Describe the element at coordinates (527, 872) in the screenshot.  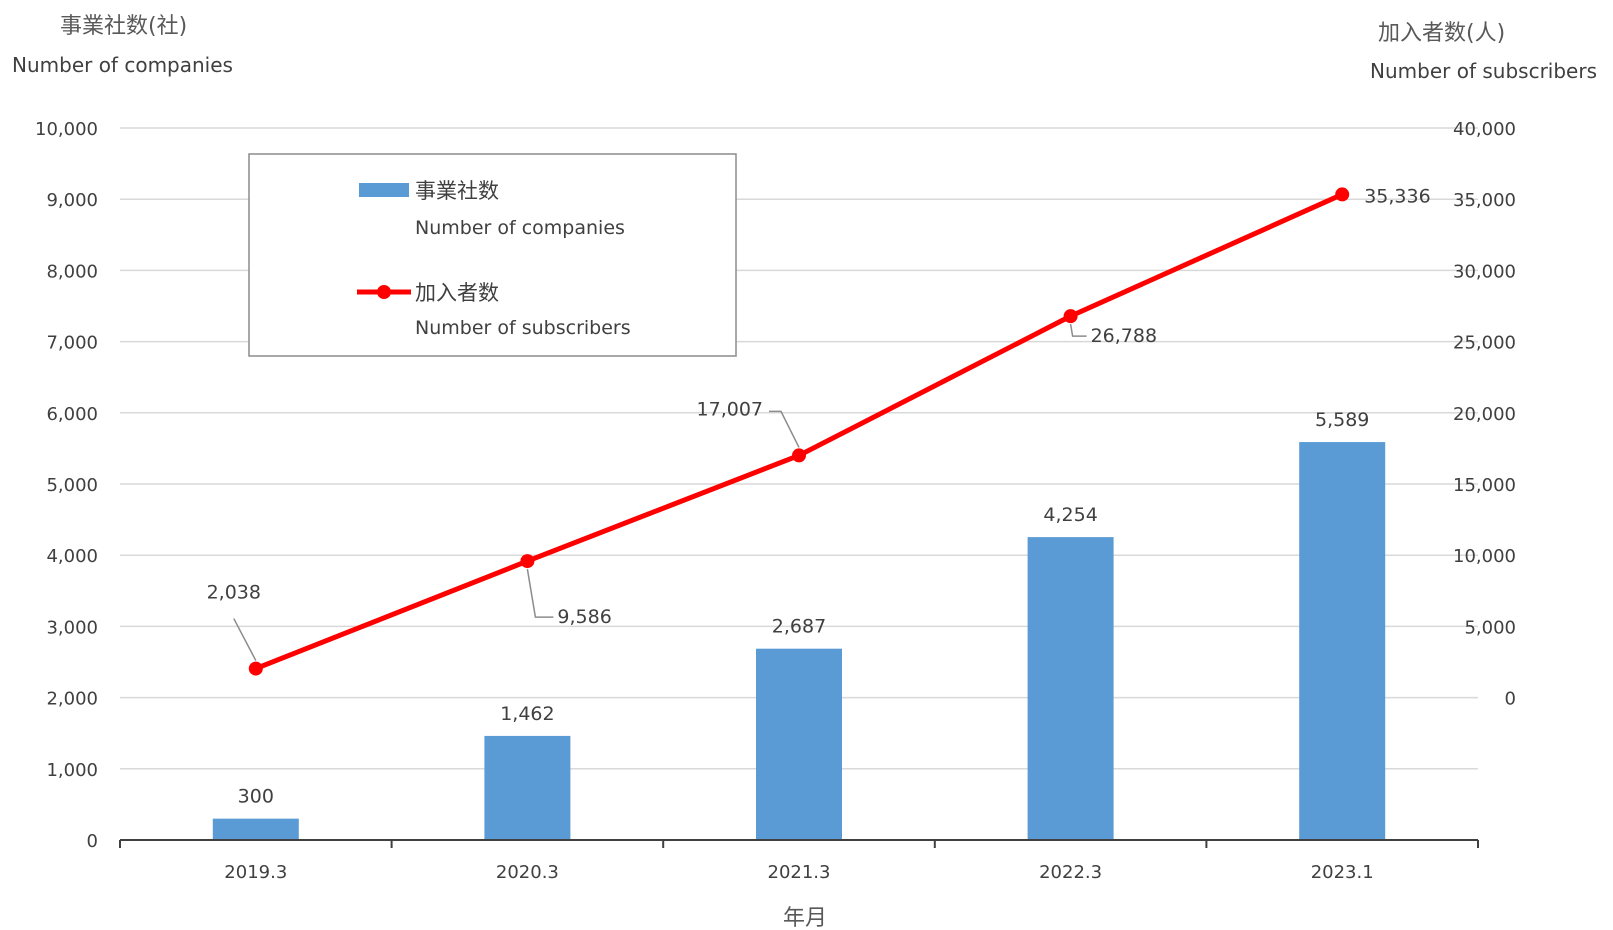
I see `x-tick-label: 2020.3` at that location.